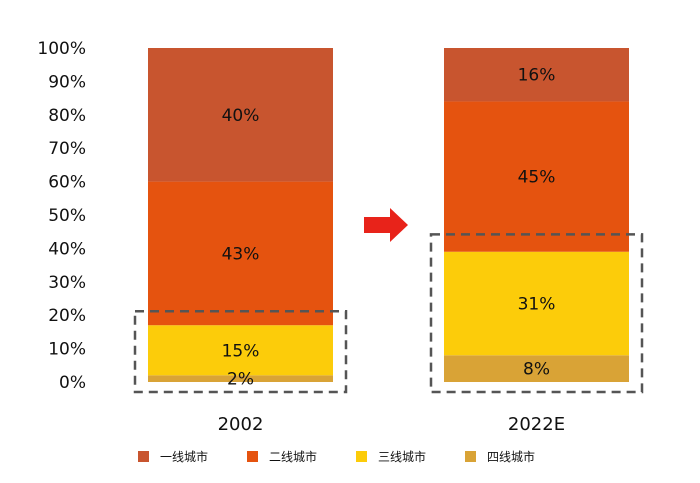 The image size is (700, 483). I want to click on data-label: 43%, so click(241, 254).